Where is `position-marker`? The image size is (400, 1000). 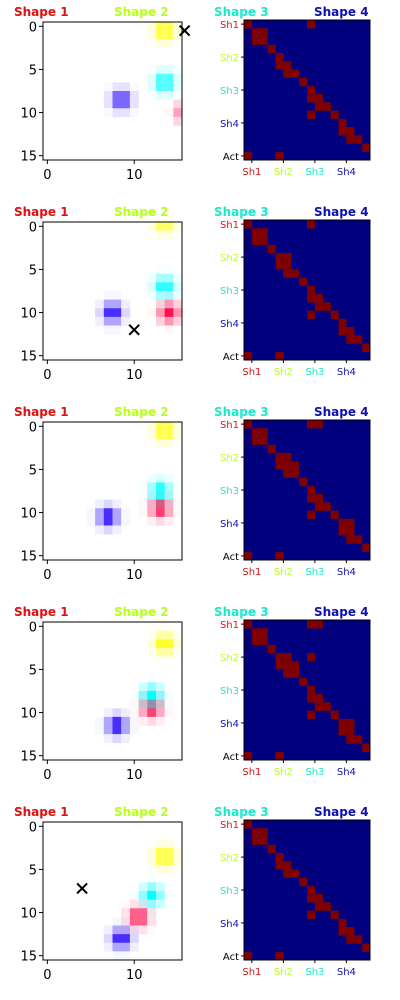
position-marker is located at coordinates (184, 30).